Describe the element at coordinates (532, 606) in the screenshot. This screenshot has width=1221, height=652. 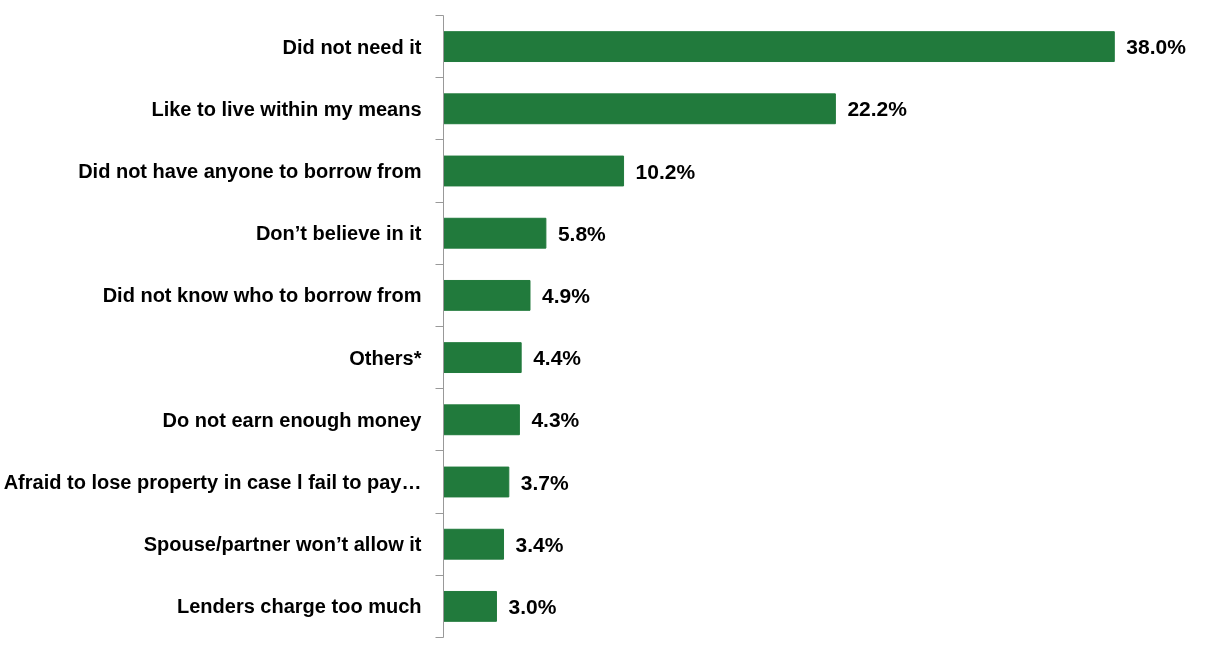
I see `data-label: 3.0%` at that location.